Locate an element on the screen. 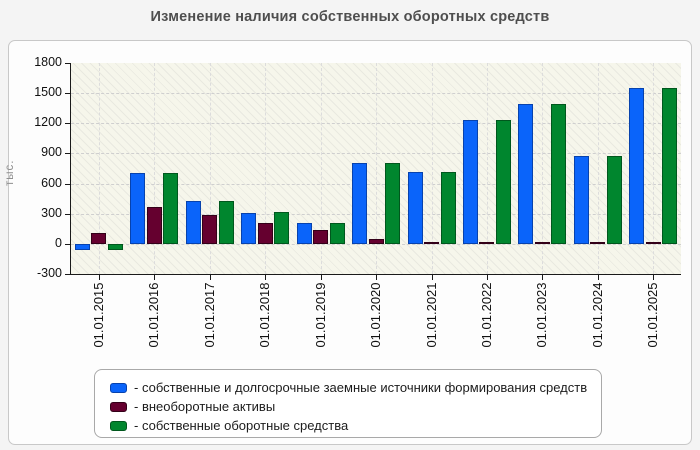 Image resolution: width=700 pixels, height=450 pixels. x-tick-label: 01.01.2017 is located at coordinates (209, 315).